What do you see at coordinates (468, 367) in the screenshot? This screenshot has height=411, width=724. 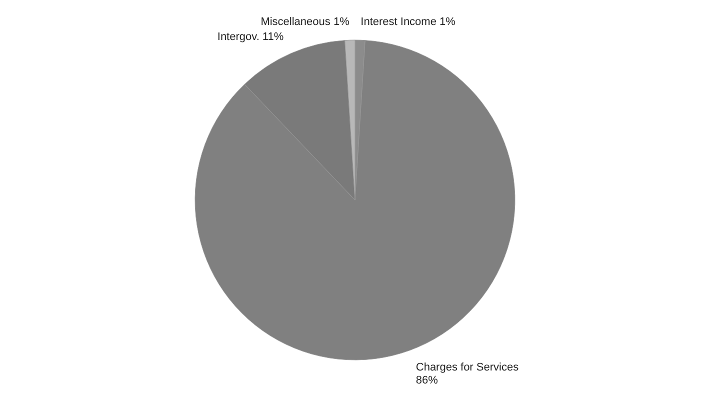 I see `slice-label: Charges for Services` at bounding box center [468, 367].